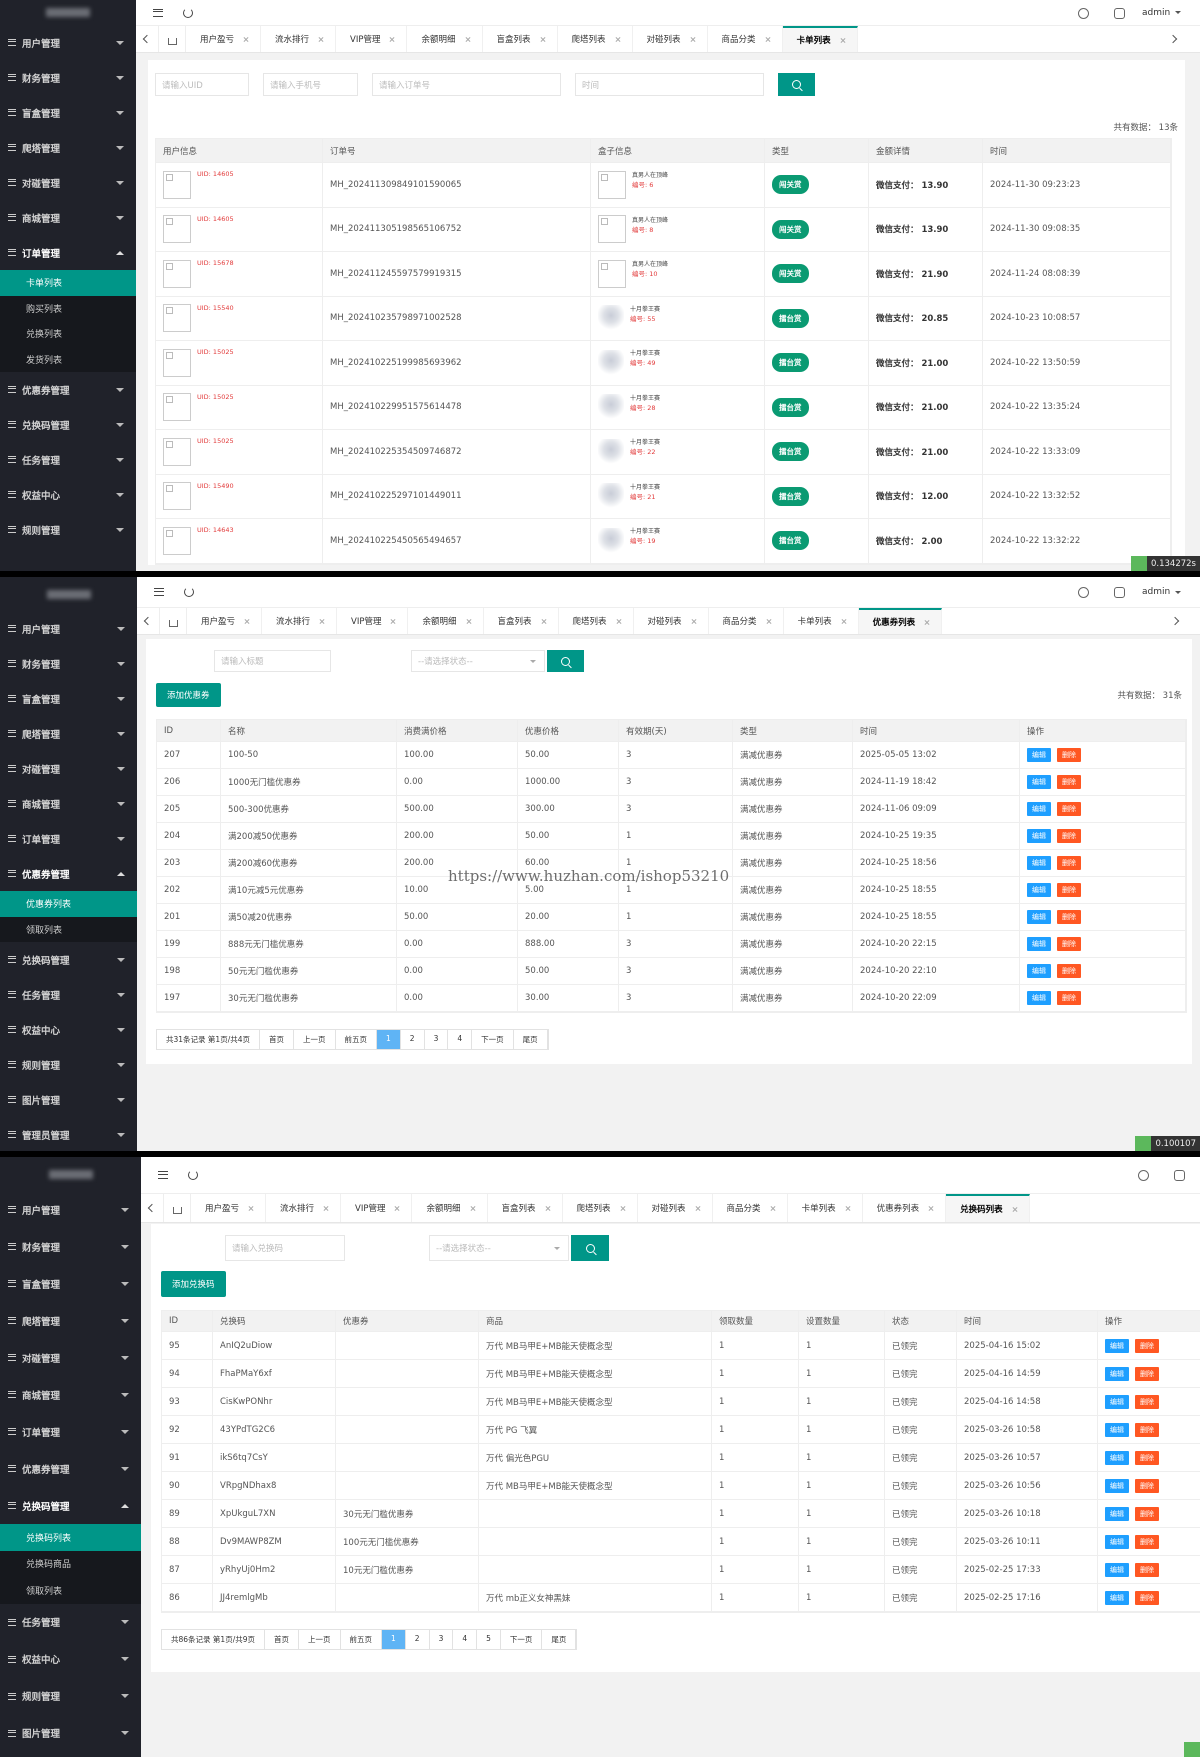  I want to click on page-link: 4, so click(465, 1639).